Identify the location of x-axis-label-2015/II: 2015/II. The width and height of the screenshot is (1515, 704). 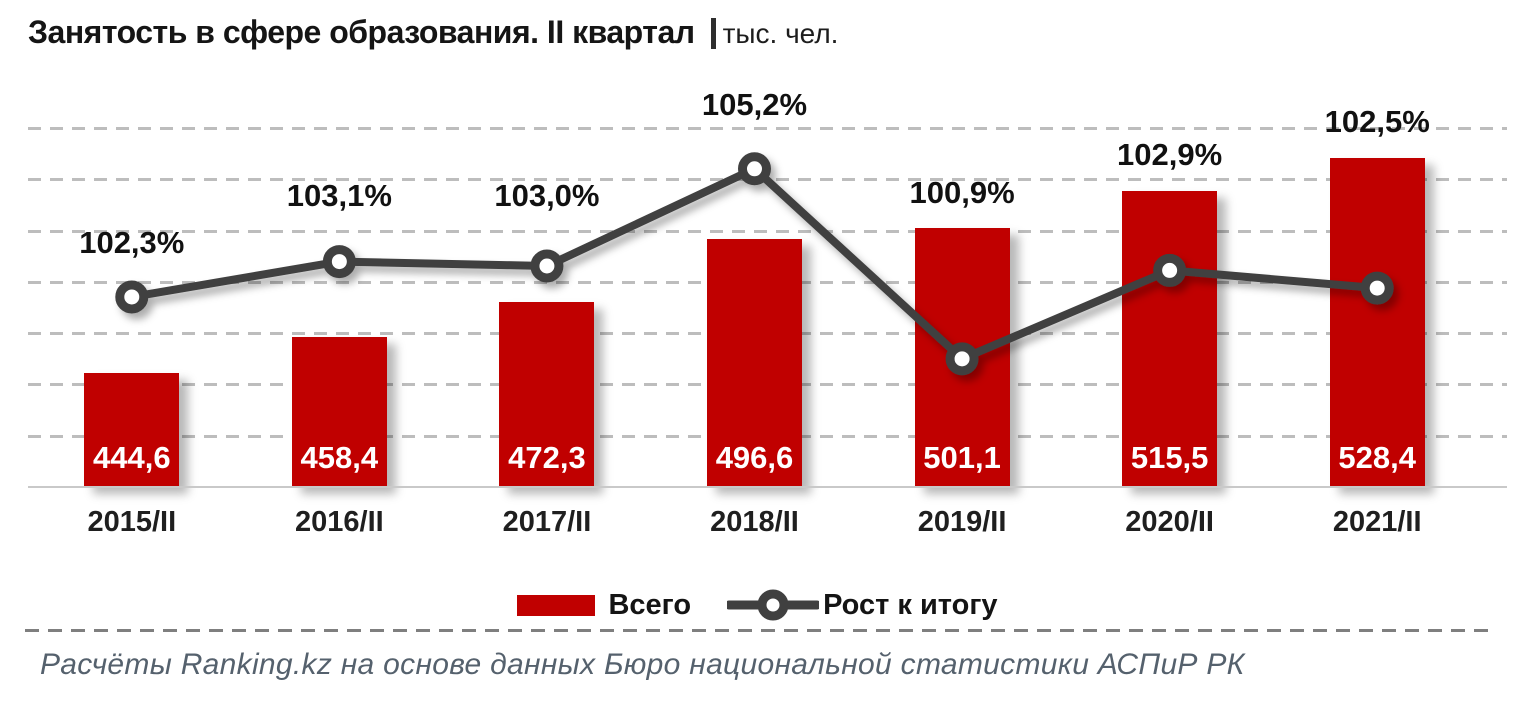
(132, 522).